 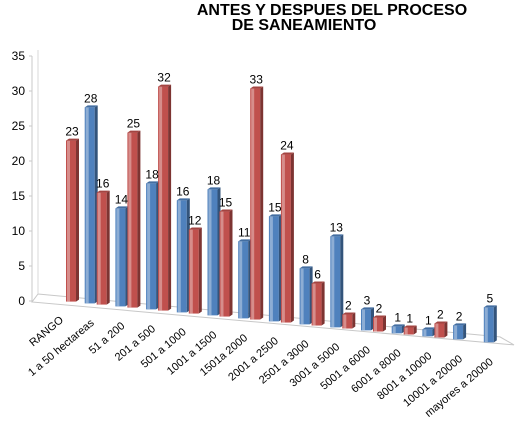 I want to click on data-label: 3, so click(x=367, y=300).